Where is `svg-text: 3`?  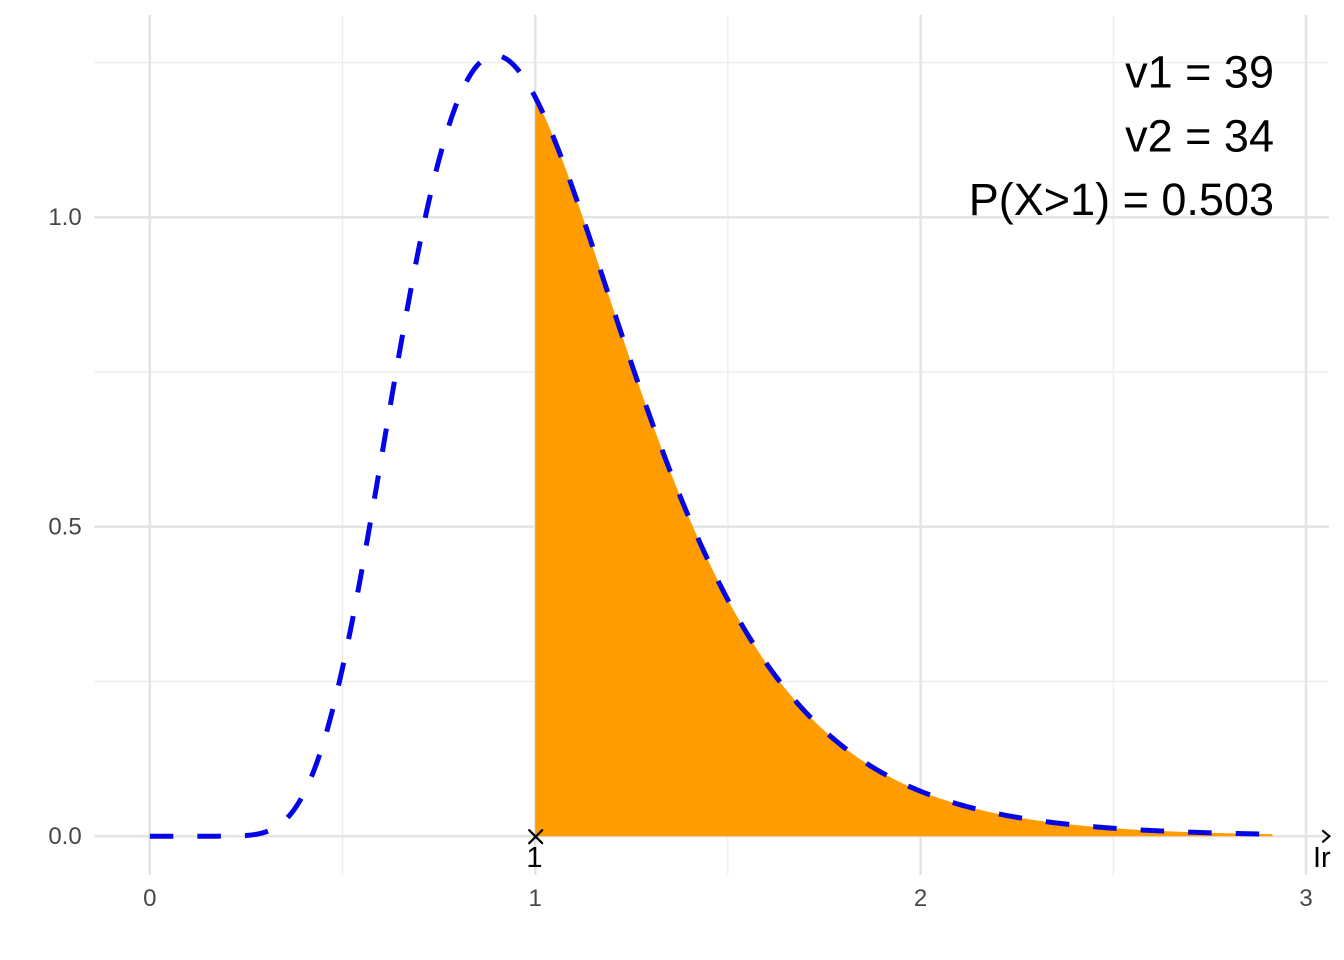
svg-text: 3 is located at coordinates (1305, 898).